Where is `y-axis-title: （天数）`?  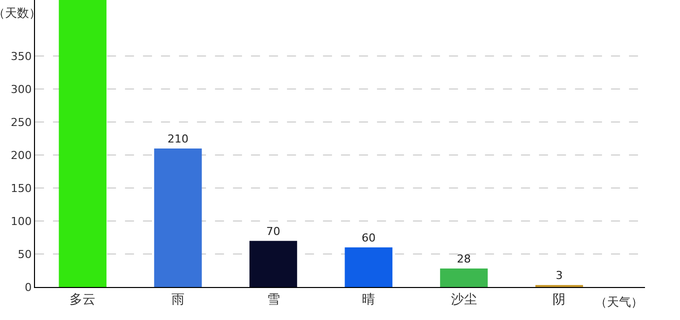 y-axis-title: （天数） is located at coordinates (20, 13).